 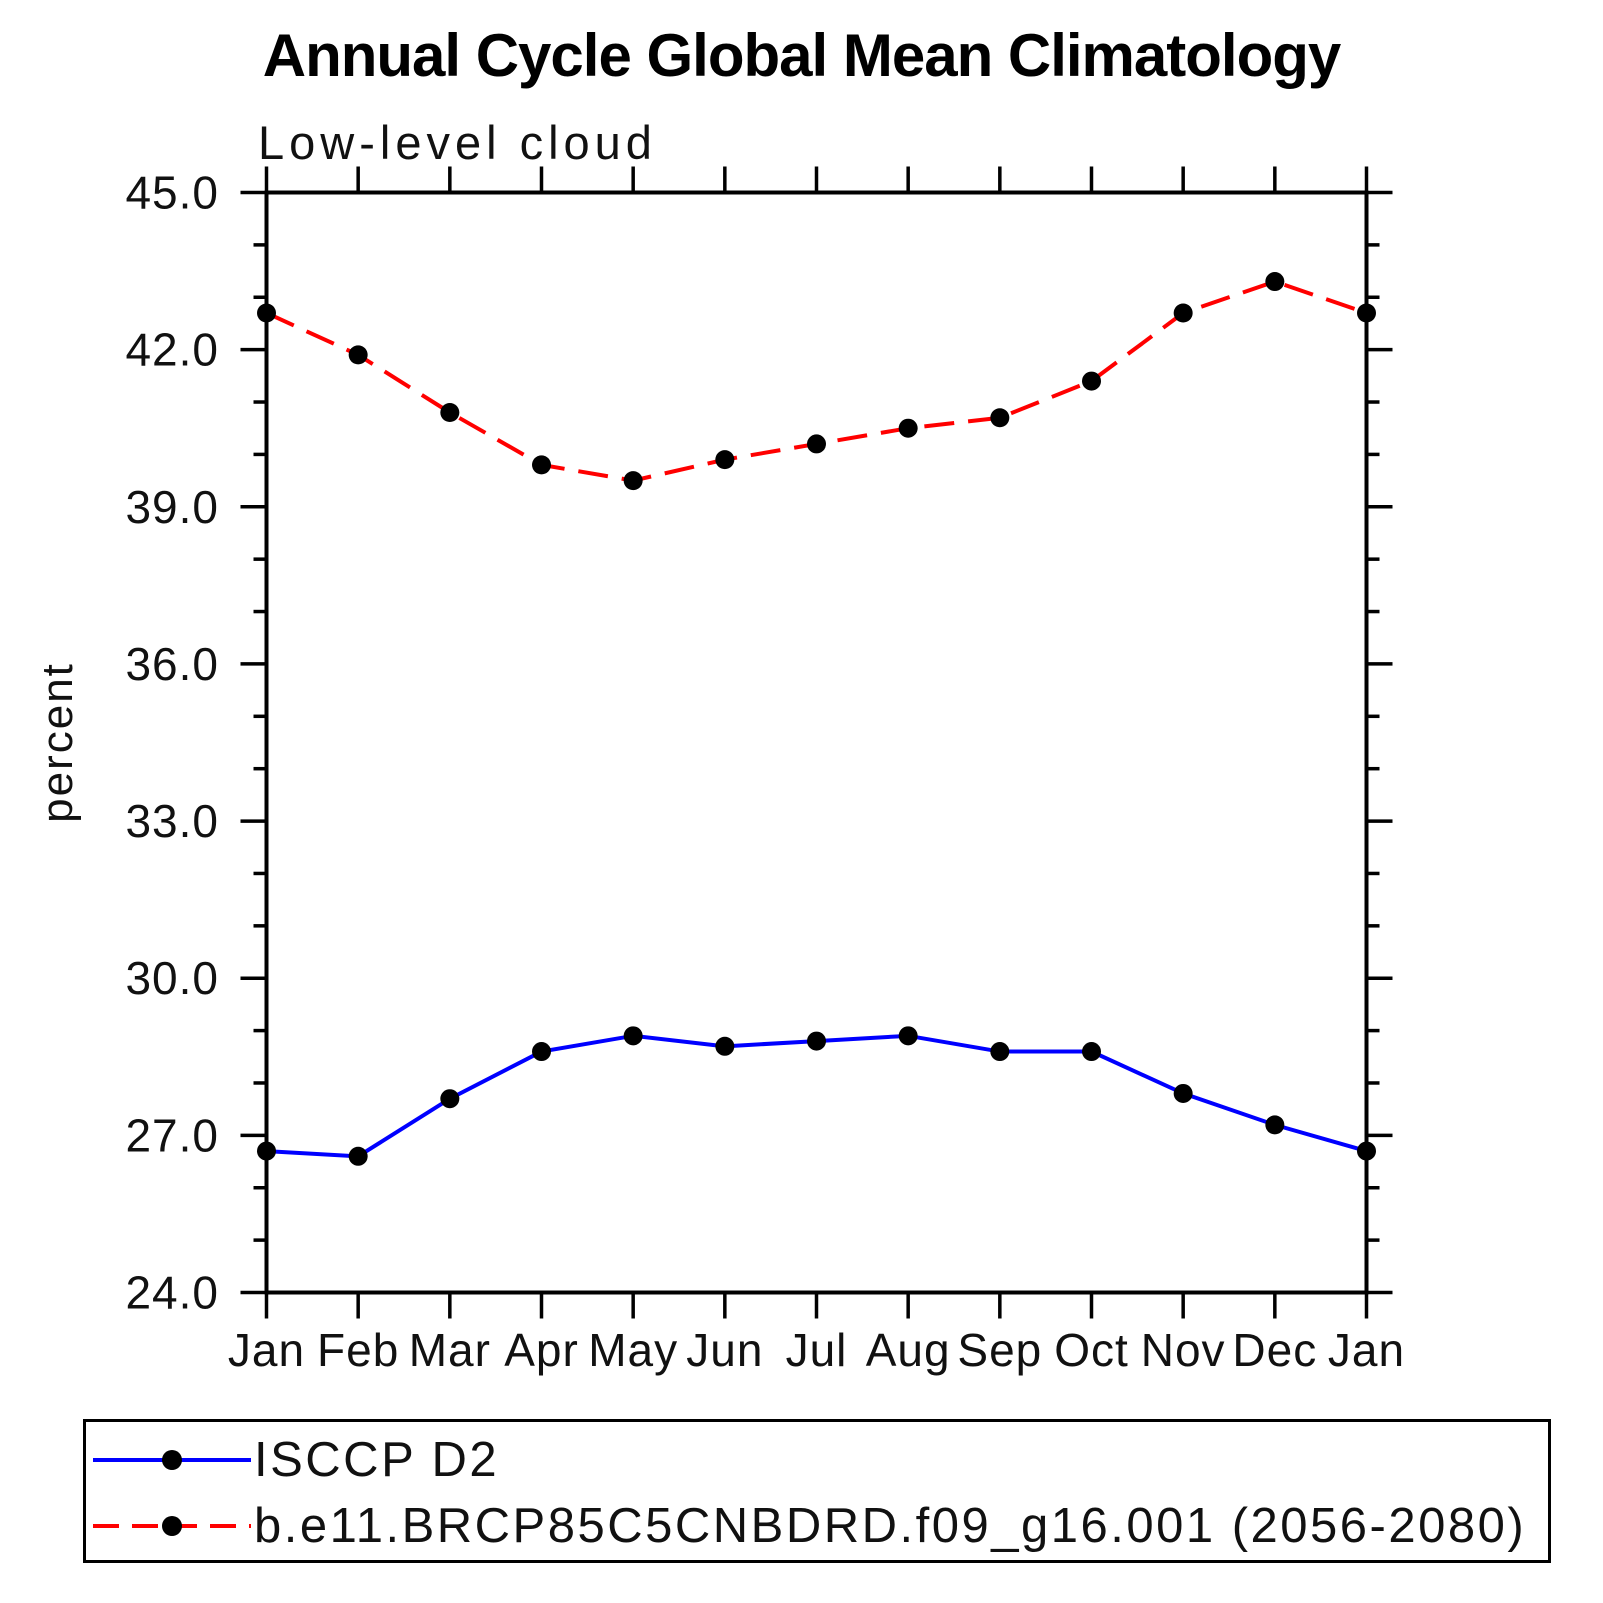 What do you see at coordinates (172, 350) in the screenshot?
I see `y-tick-label: 42.0` at bounding box center [172, 350].